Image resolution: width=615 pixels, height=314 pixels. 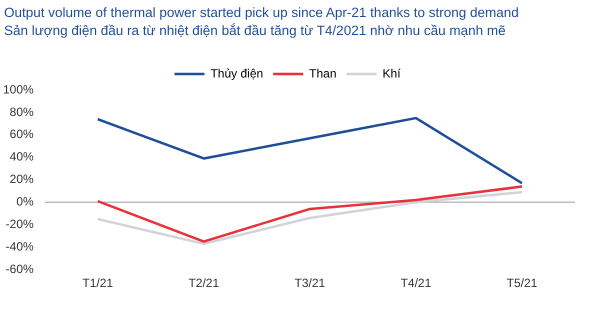 I want to click on y-tick-label: 100%, so click(x=18, y=89).